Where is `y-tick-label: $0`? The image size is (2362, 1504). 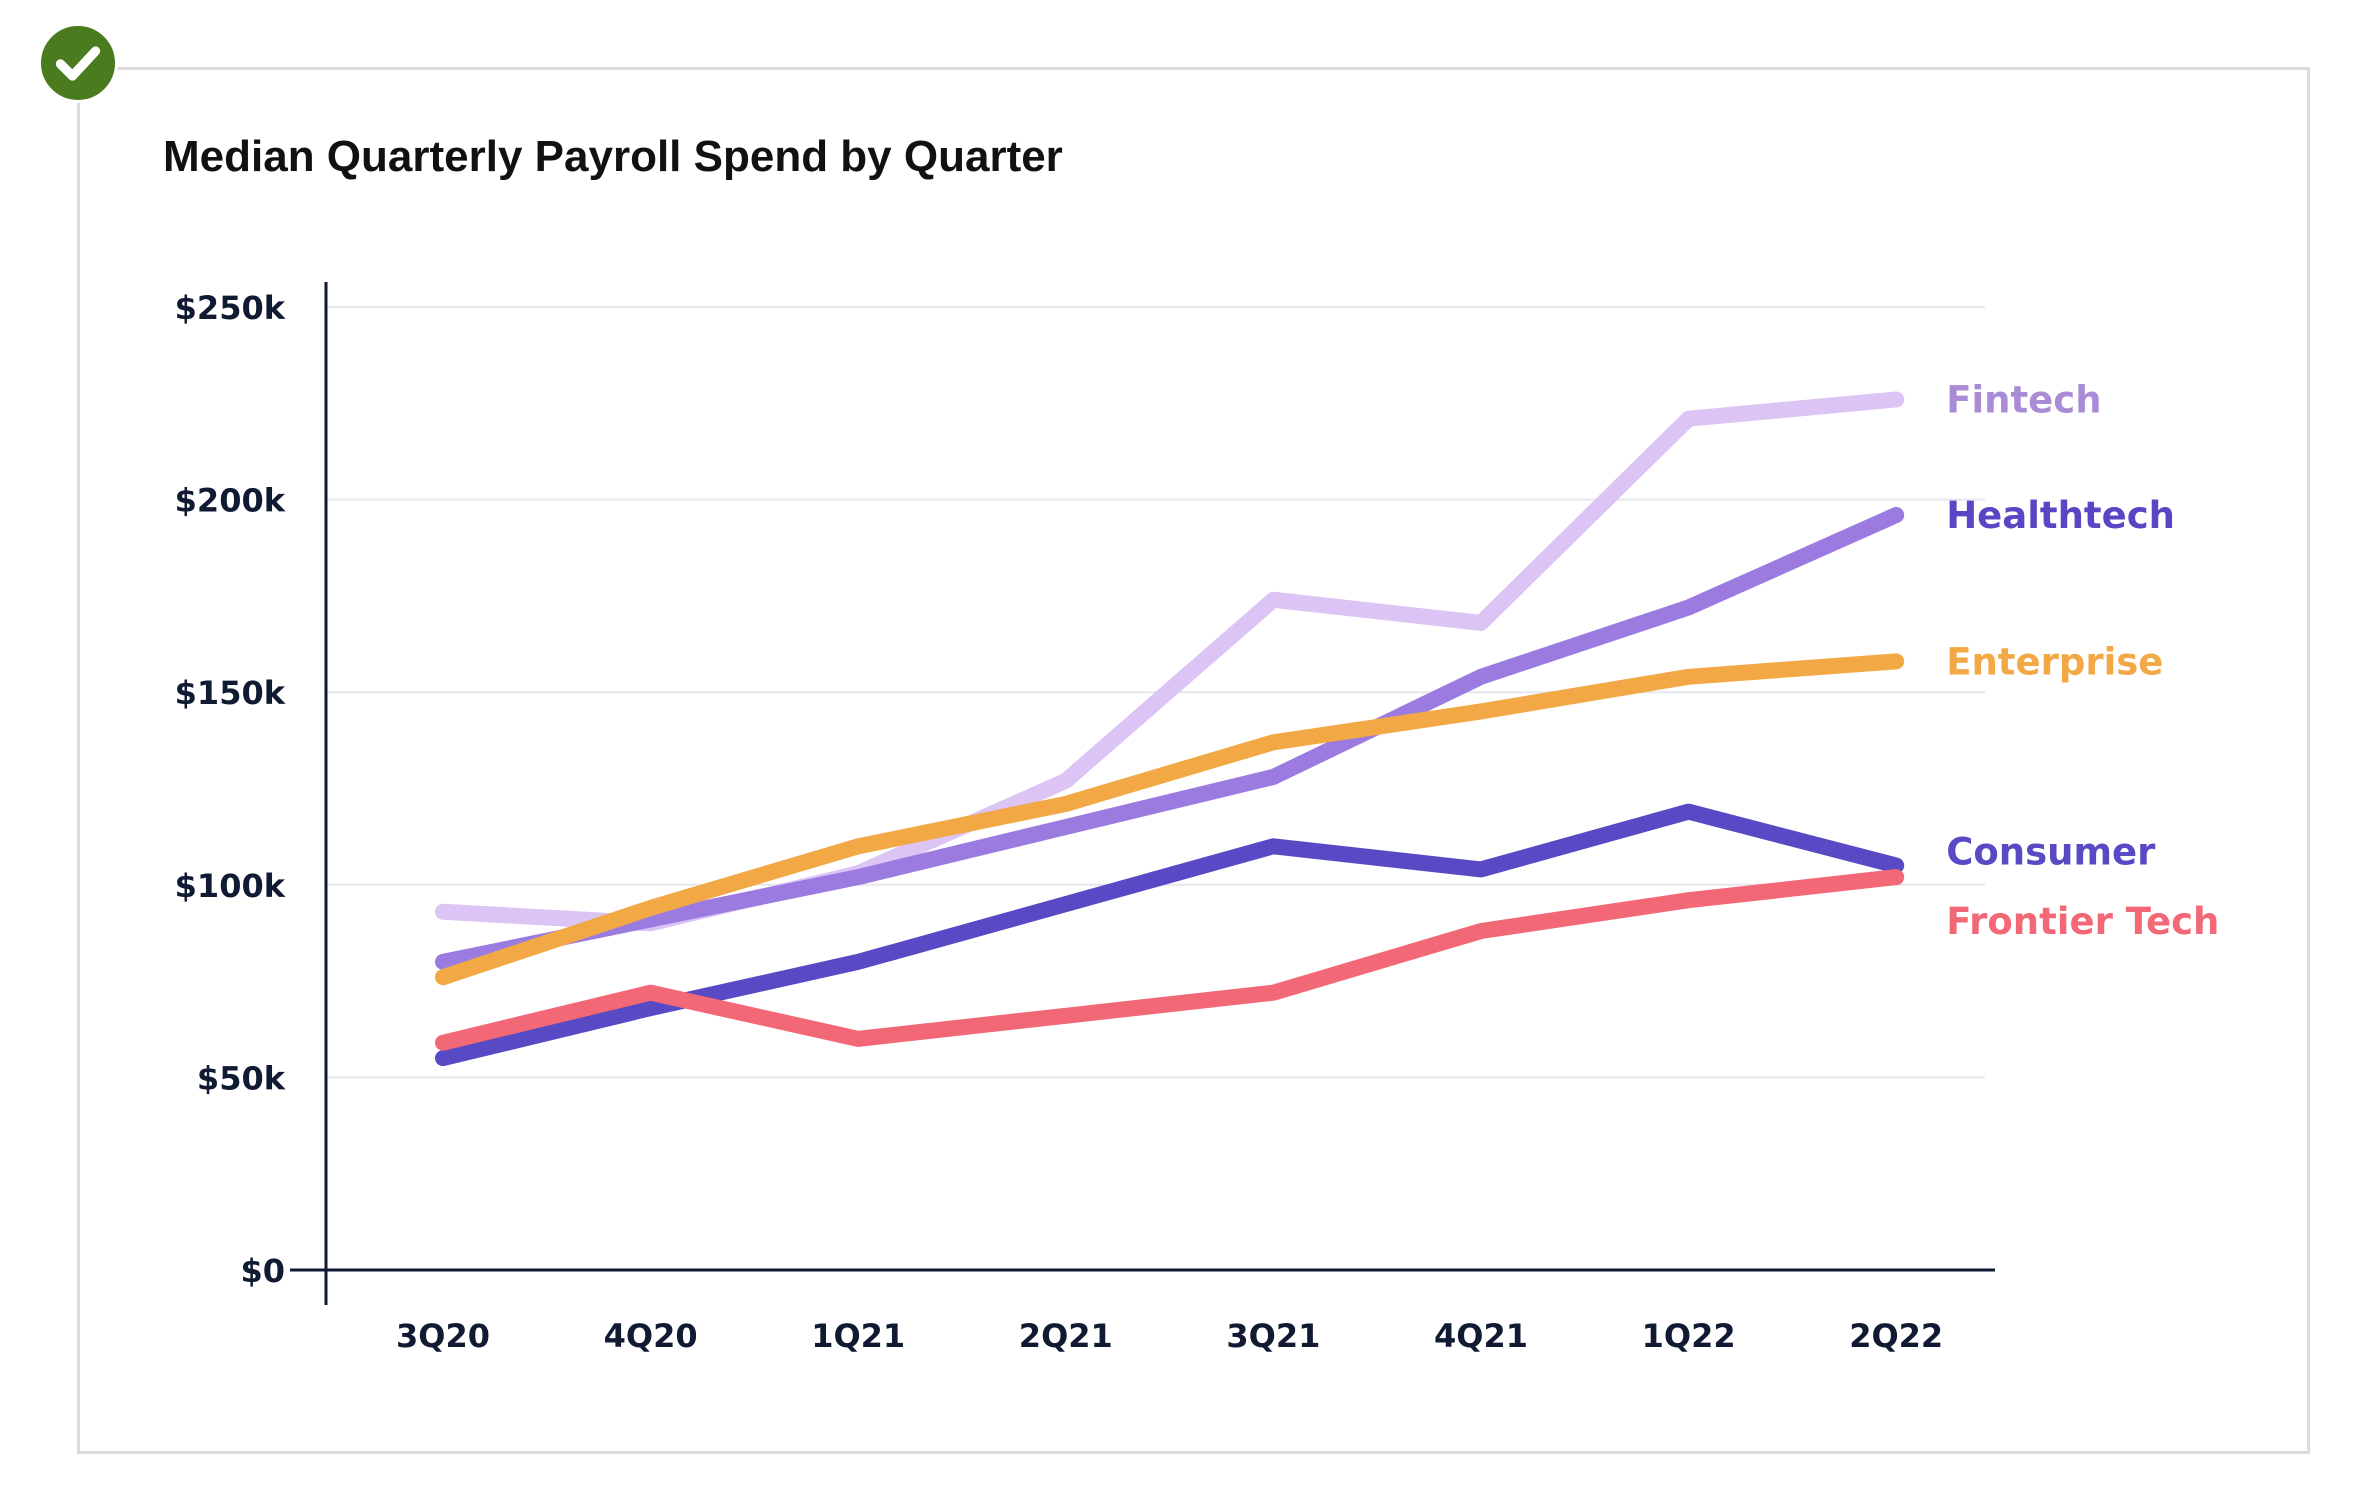
y-tick-label: $0 is located at coordinates (262, 1271).